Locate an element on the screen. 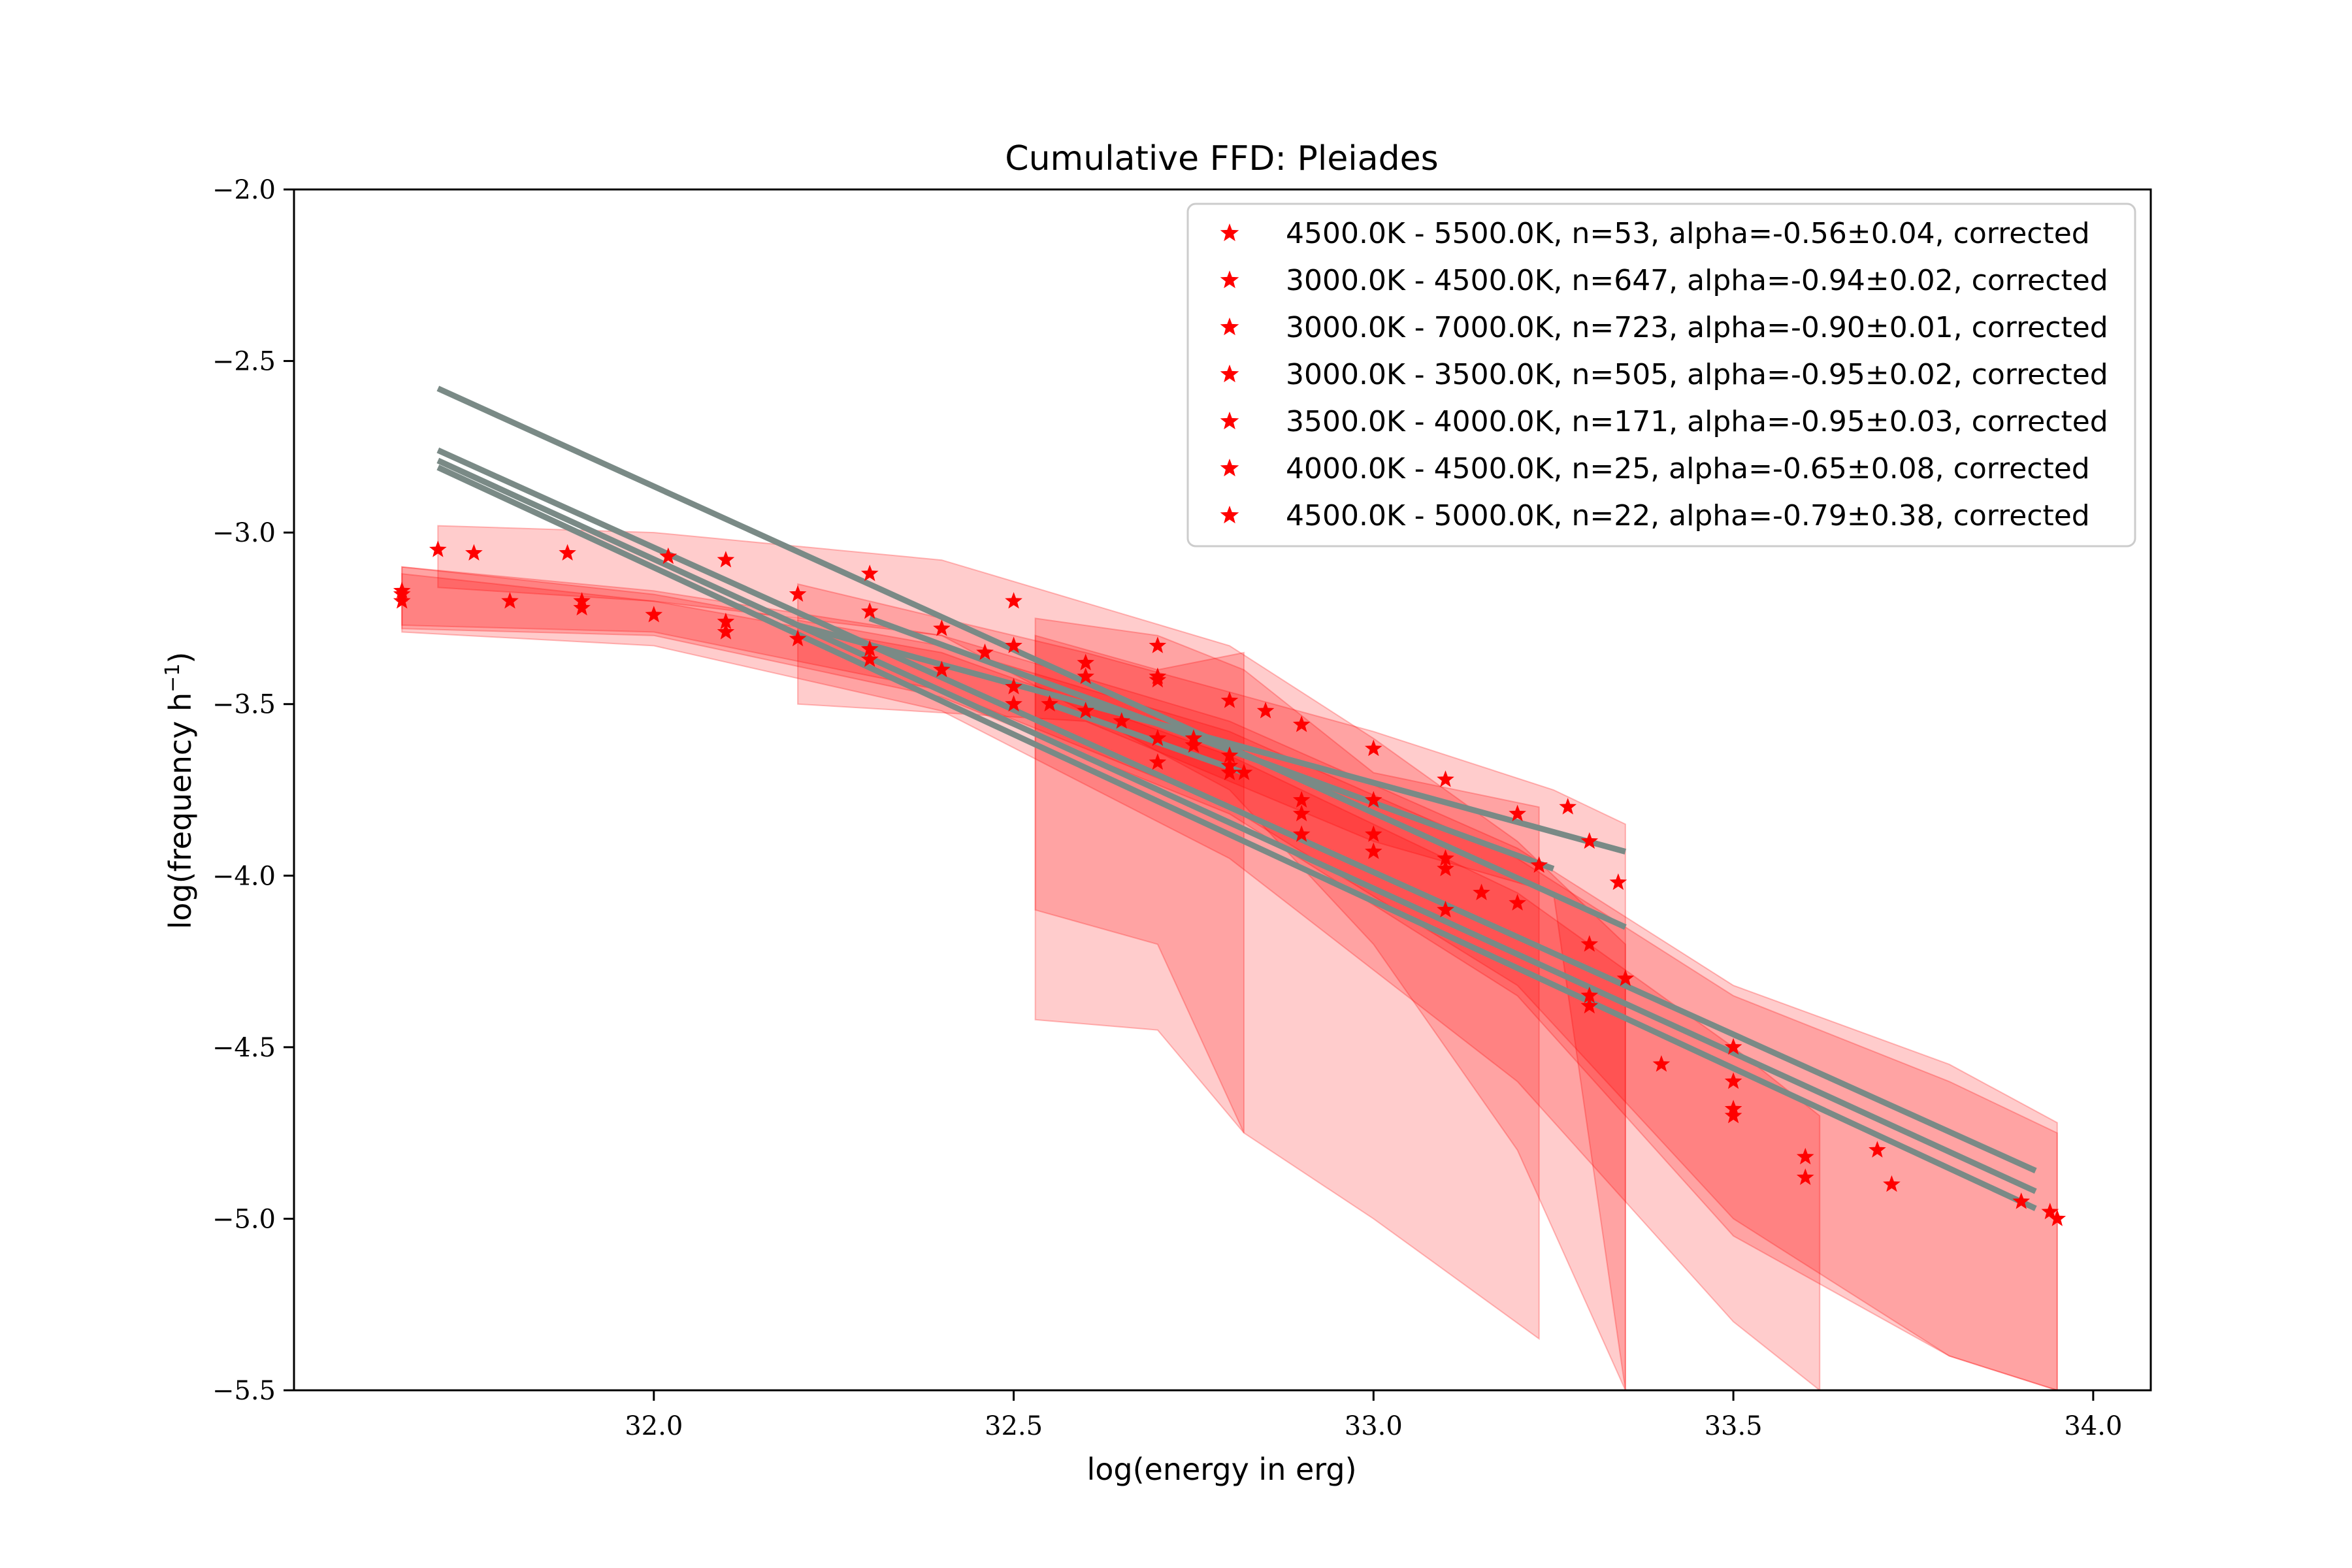 This screenshot has width=2352, height=1568. y-tick-label: −5.0 is located at coordinates (244, 1219).